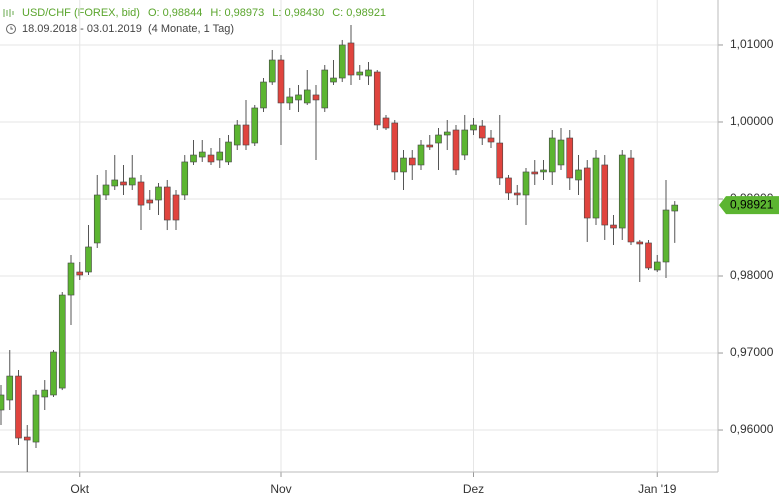 This screenshot has width=780, height=501. What do you see at coordinates (359, 13) in the screenshot?
I see `ohlc-value: C: 0,98921` at bounding box center [359, 13].